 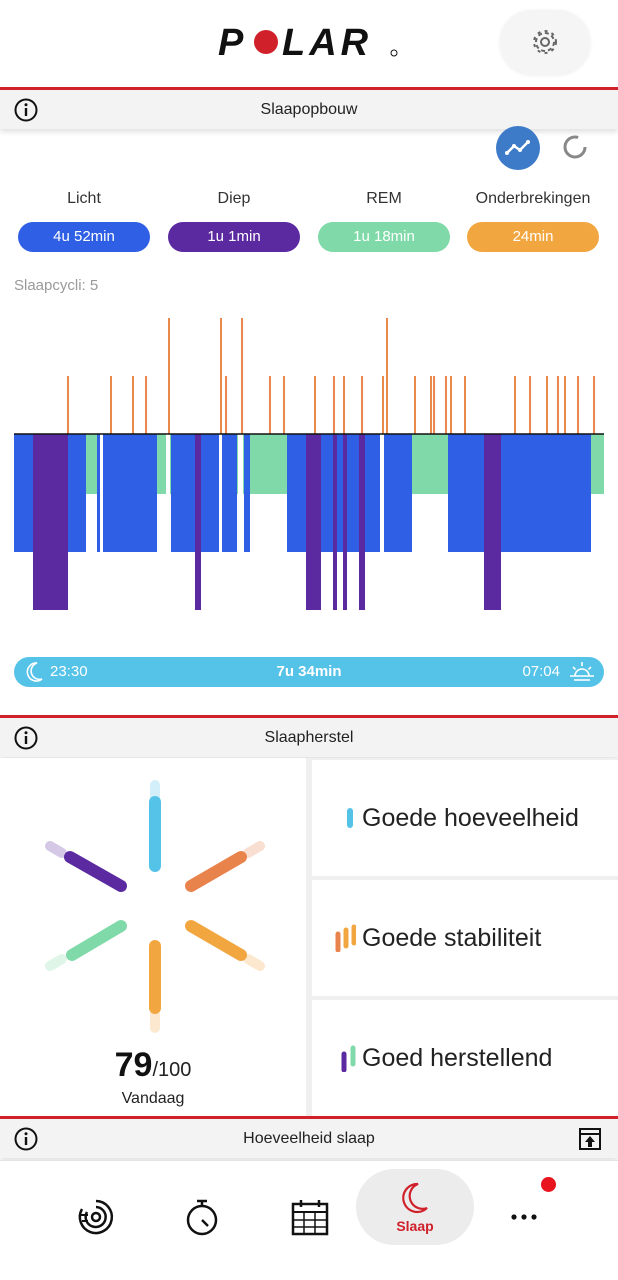 What do you see at coordinates (541, 671) in the screenshot?
I see `sleep-end-time: 07:04` at bounding box center [541, 671].